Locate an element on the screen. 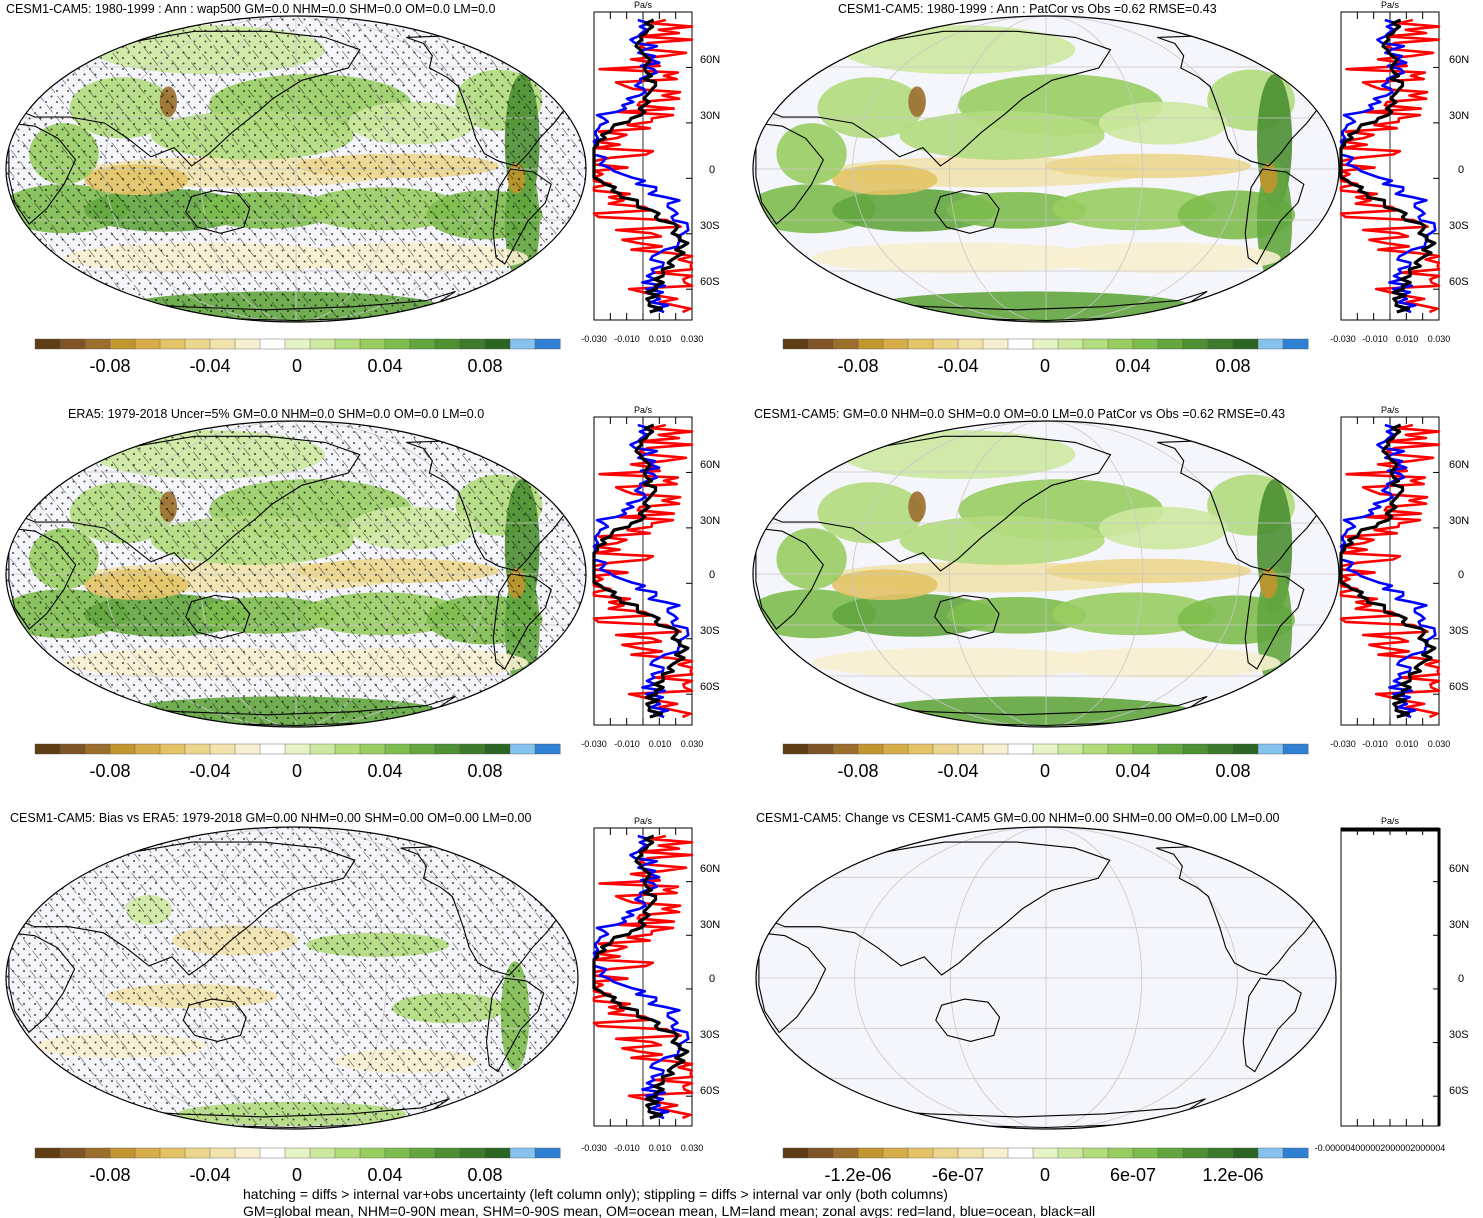 The image size is (1483, 1218). panel-4-zonal-xtick-1: -0.030 is located at coordinates (1343, 744).